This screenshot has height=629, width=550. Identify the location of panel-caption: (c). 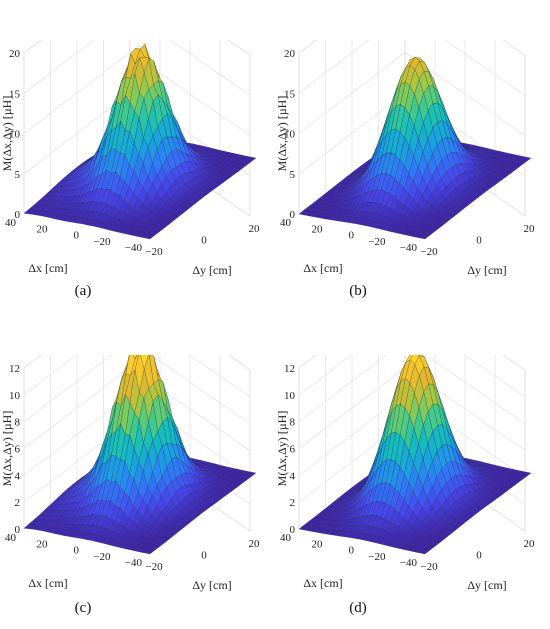
(83, 608).